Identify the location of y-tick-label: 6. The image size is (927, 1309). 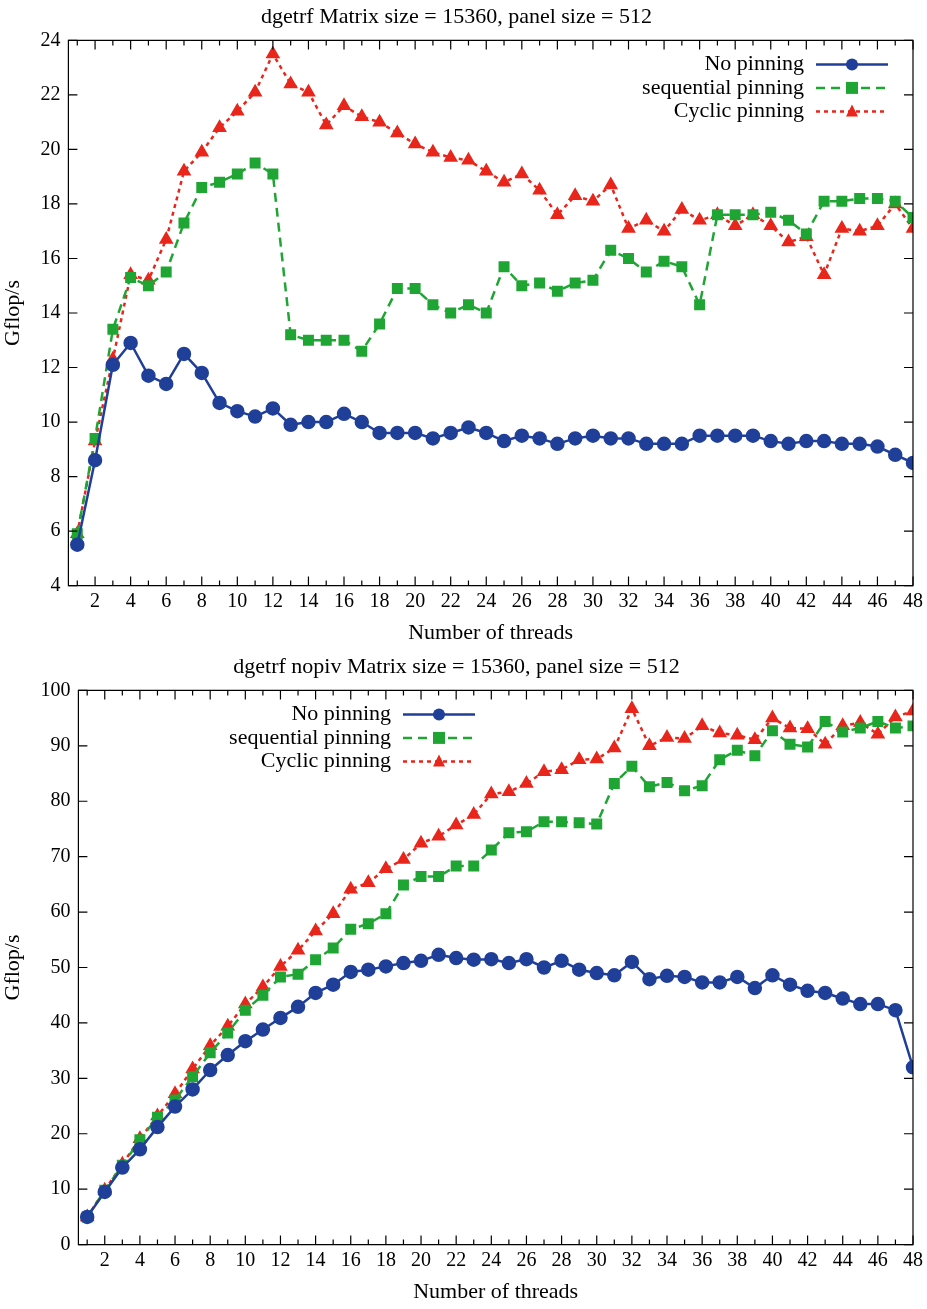
(55, 529).